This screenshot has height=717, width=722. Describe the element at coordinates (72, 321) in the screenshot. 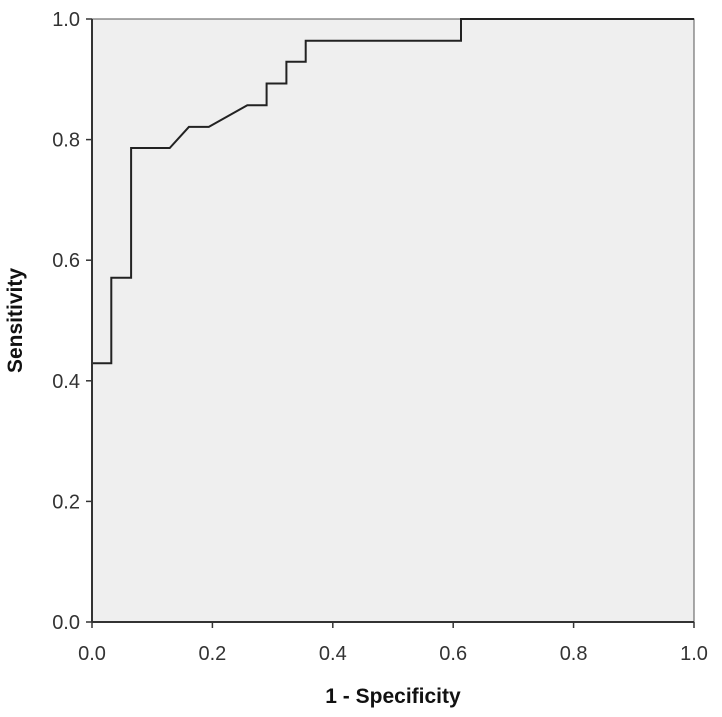

I see `y-axis-ticks: 0.0 0.2 0.4 0.6 0.8 1.0` at that location.